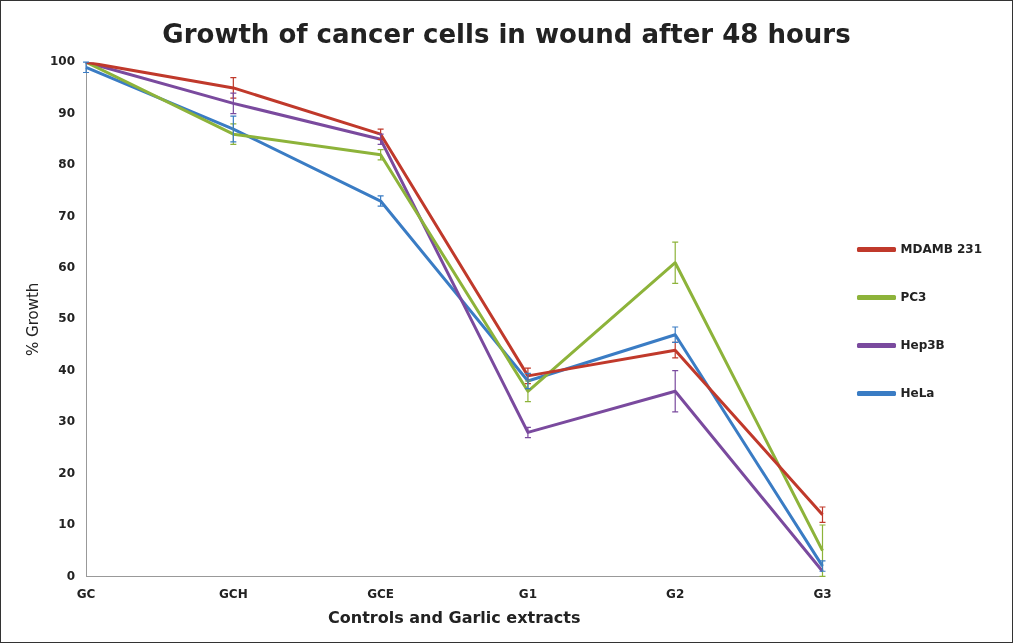 Image resolution: width=1013 pixels, height=643 pixels. I want to click on x-tick-label: GCE, so click(381, 593).